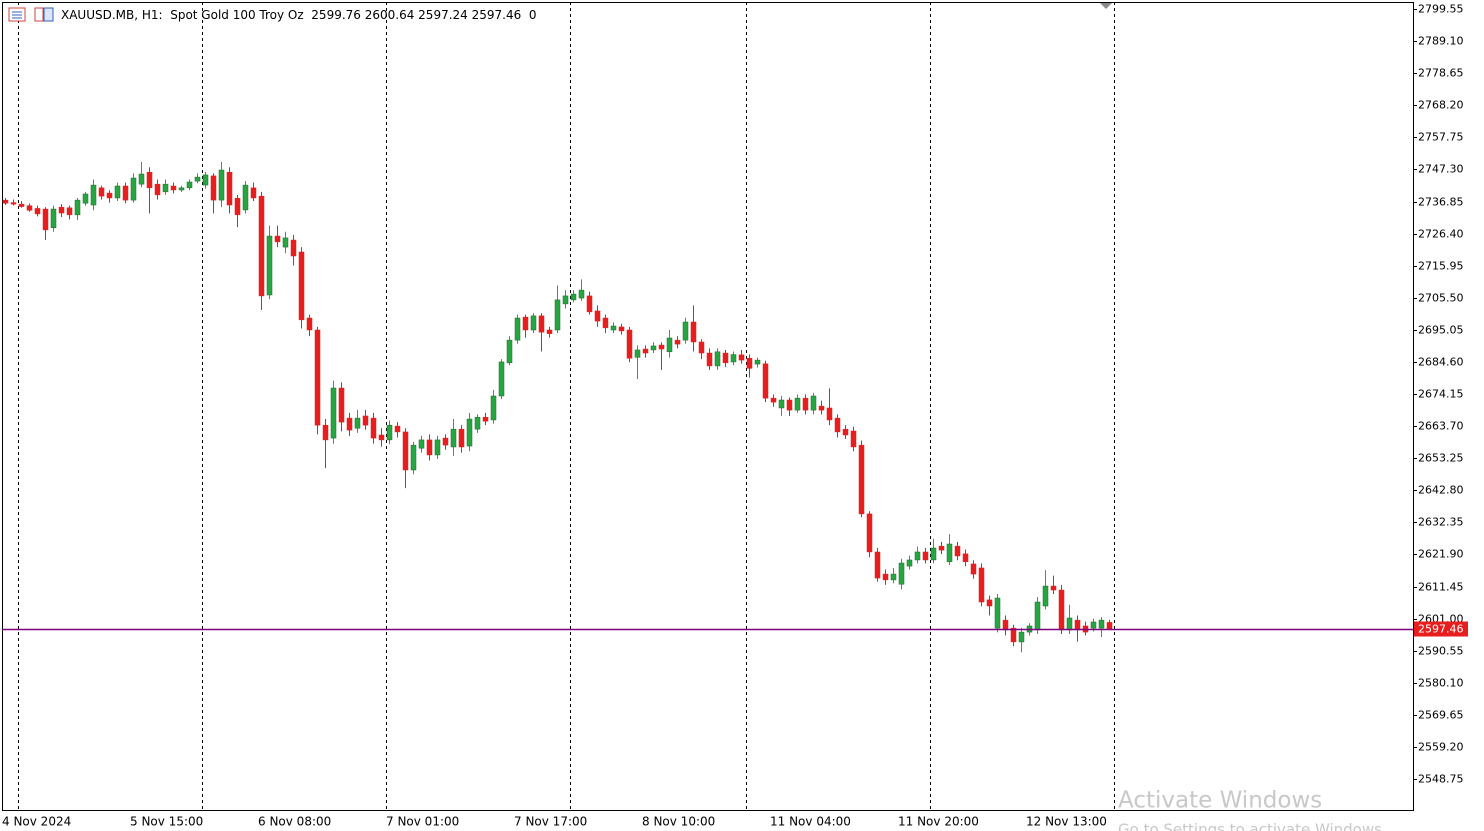 This screenshot has height=831, width=1484. I want to click on y-tick-label: 2580.10, so click(1441, 683).